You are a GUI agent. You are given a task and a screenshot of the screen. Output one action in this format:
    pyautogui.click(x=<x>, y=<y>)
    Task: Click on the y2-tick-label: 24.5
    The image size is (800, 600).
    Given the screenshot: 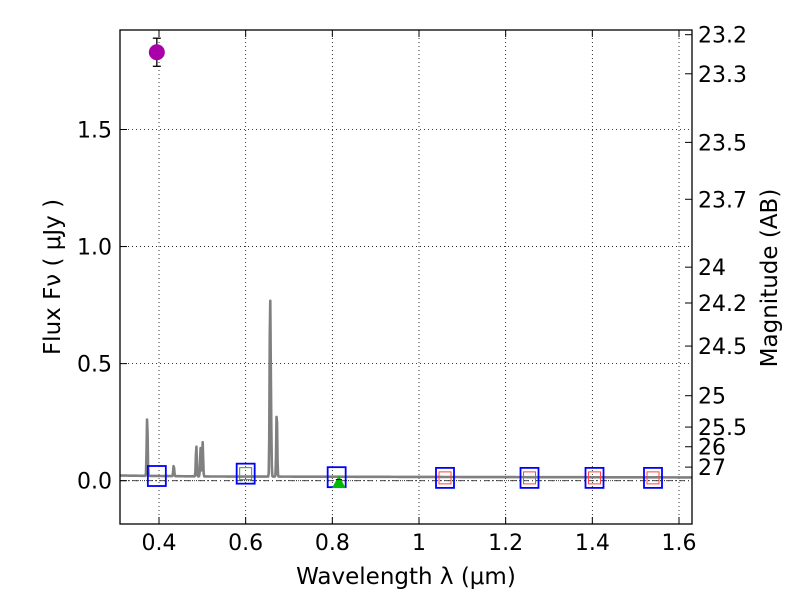 What is the action you would take?
    pyautogui.click(x=722, y=347)
    